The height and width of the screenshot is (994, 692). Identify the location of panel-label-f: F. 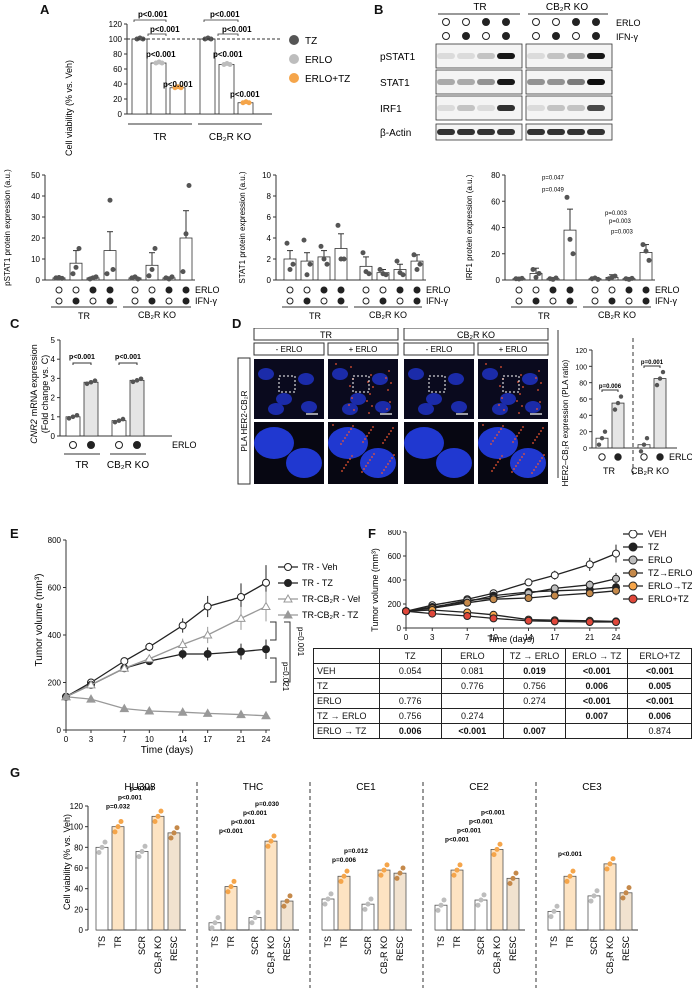
(372, 533).